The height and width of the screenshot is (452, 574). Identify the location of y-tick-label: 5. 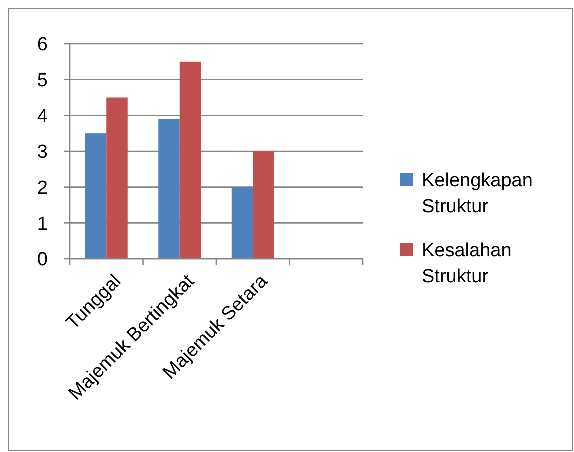
(42, 81).